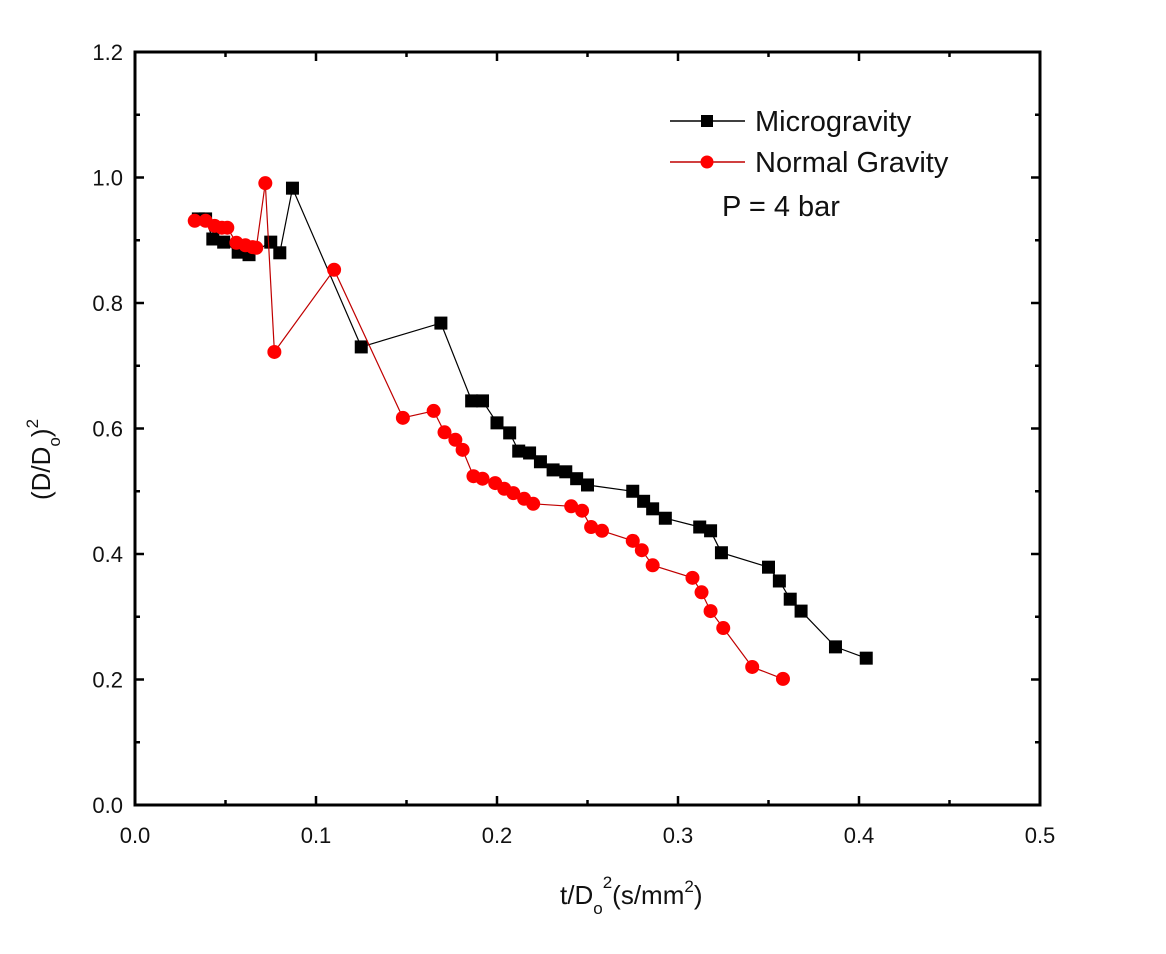 Image resolution: width=1166 pixels, height=954 pixels. What do you see at coordinates (707, 162) in the screenshot?
I see `legend-marker-circle` at bounding box center [707, 162].